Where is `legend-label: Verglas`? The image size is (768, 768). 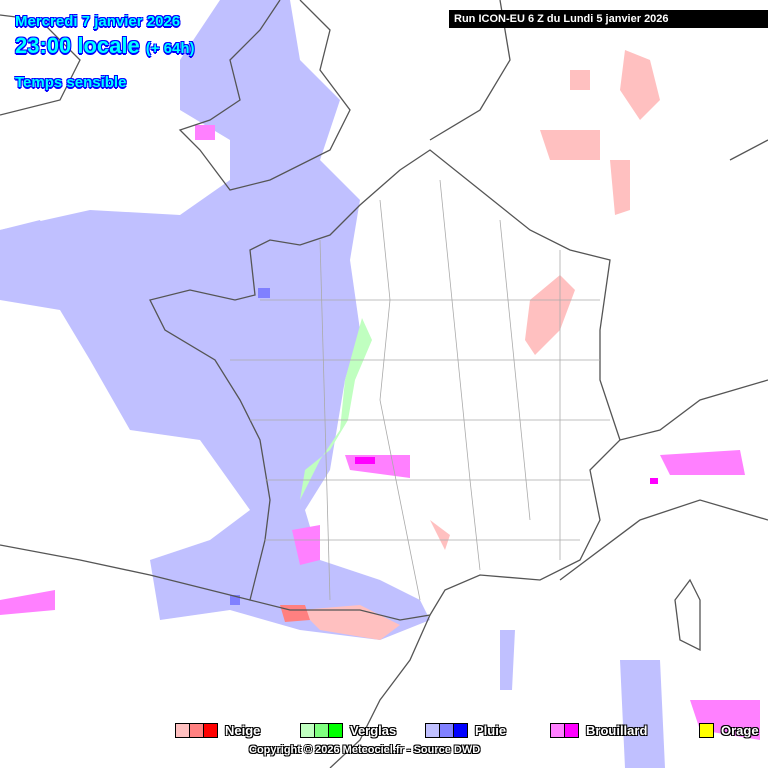 legend-label: Verglas is located at coordinates (373, 730).